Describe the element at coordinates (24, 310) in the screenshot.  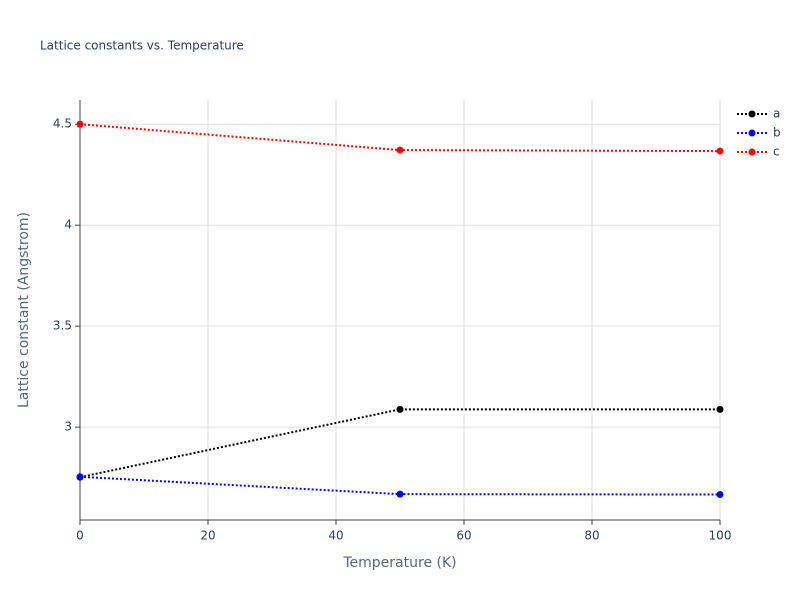
I see `y-axis-title: Lattice constant (Angstrom)` at that location.